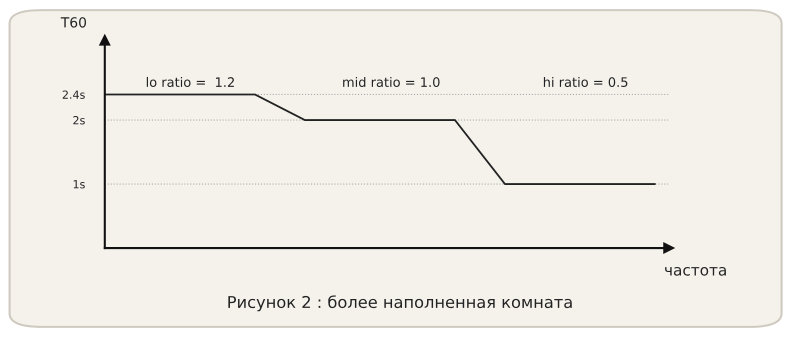  What do you see at coordinates (79, 120) in the screenshot?
I see `y-tick-label: 2s` at bounding box center [79, 120].